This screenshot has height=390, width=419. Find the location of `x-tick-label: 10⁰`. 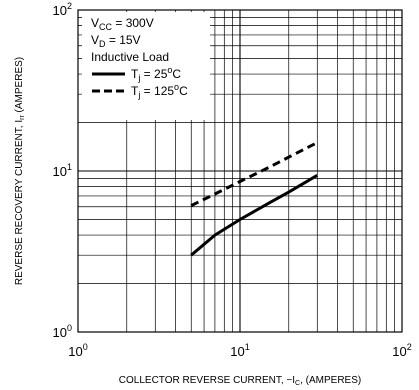

x-tick-label: 10⁰ is located at coordinates (77, 350).